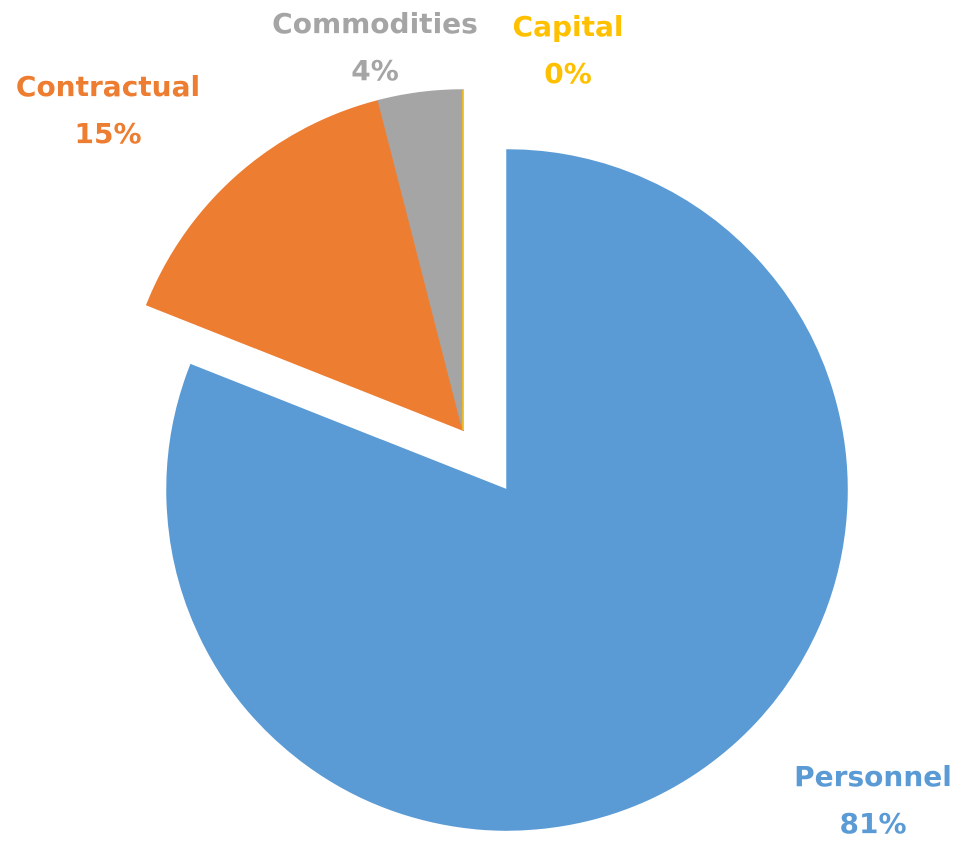 The height and width of the screenshot is (842, 963). Describe the element at coordinates (375, 70) in the screenshot. I see `slice-value-label: 4%` at that location.